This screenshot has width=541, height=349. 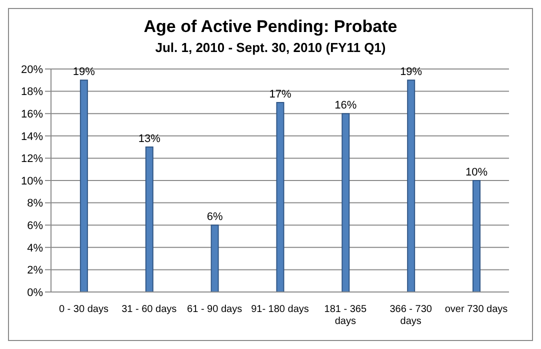 What do you see at coordinates (345, 315) in the screenshot?
I see `x-tick-label: 181 - 365 days` at bounding box center [345, 315].